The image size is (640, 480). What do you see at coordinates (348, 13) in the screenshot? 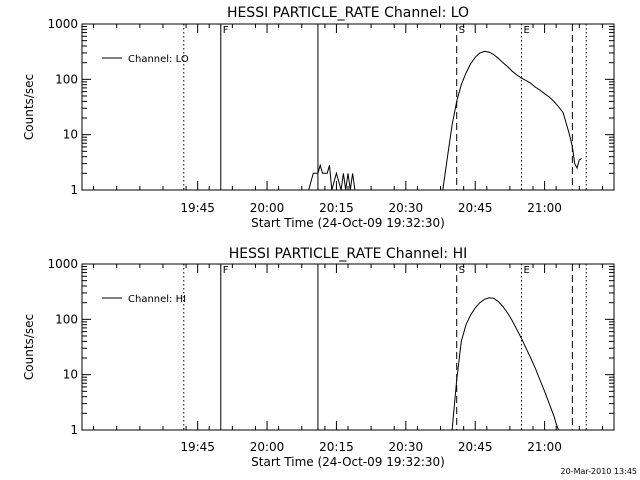
I see `chart-title: HESSI PARTICLE_RATE Channel: LO` at bounding box center [348, 13].